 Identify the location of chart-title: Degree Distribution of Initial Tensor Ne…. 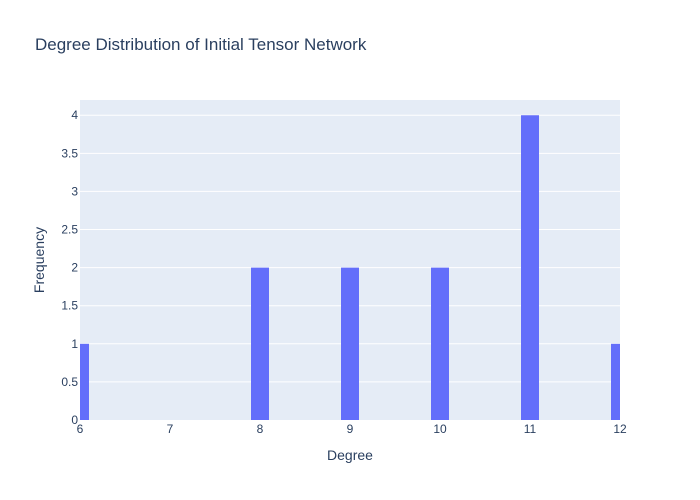
(201, 44).